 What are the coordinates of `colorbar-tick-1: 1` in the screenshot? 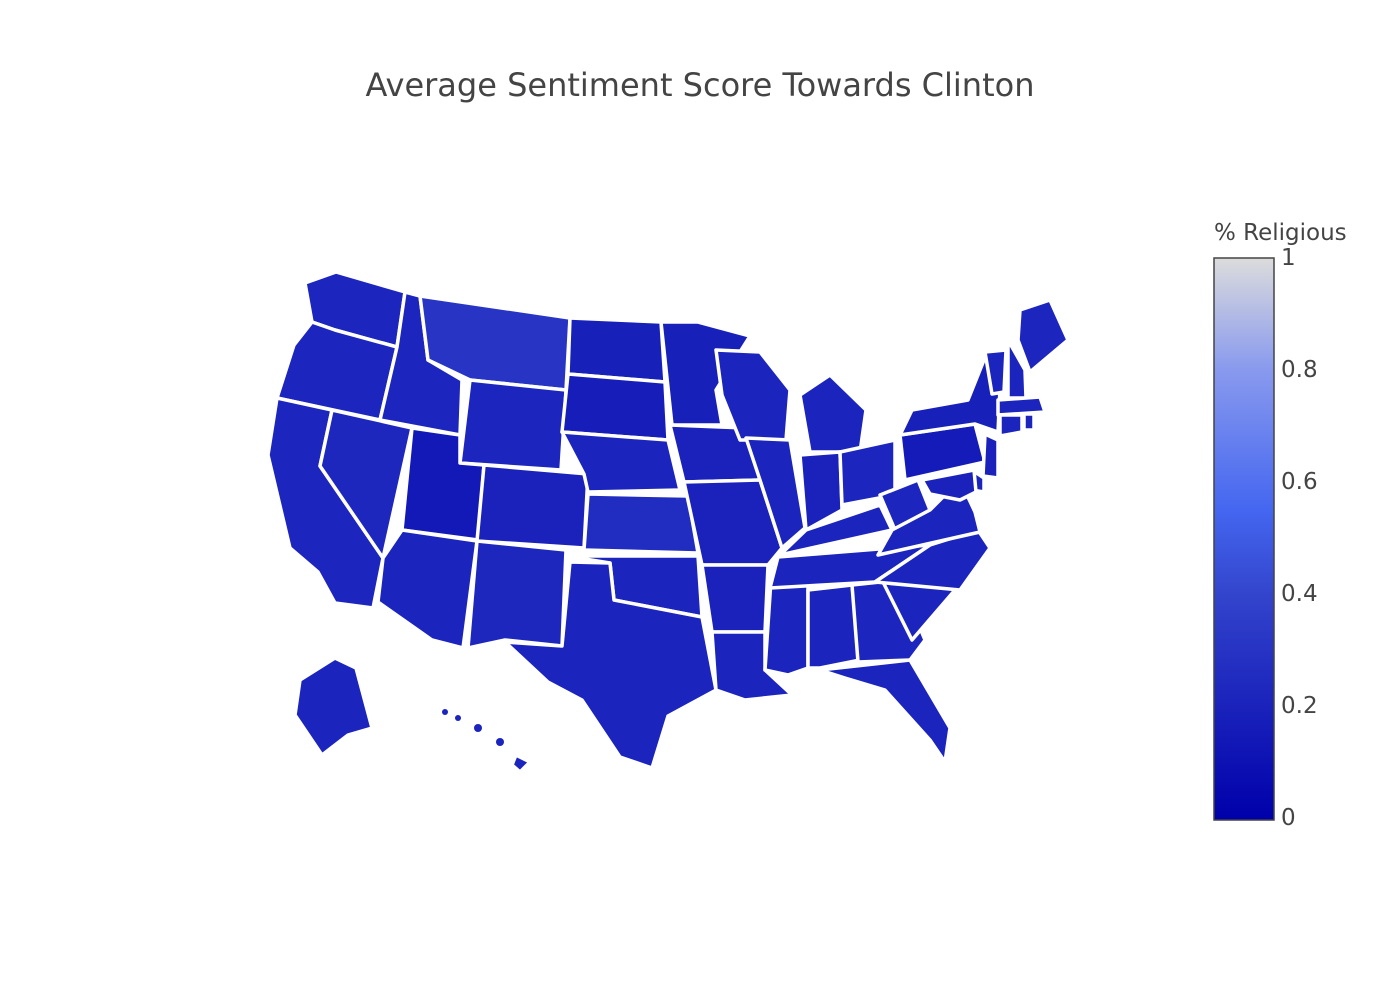 It's located at (1288, 258).